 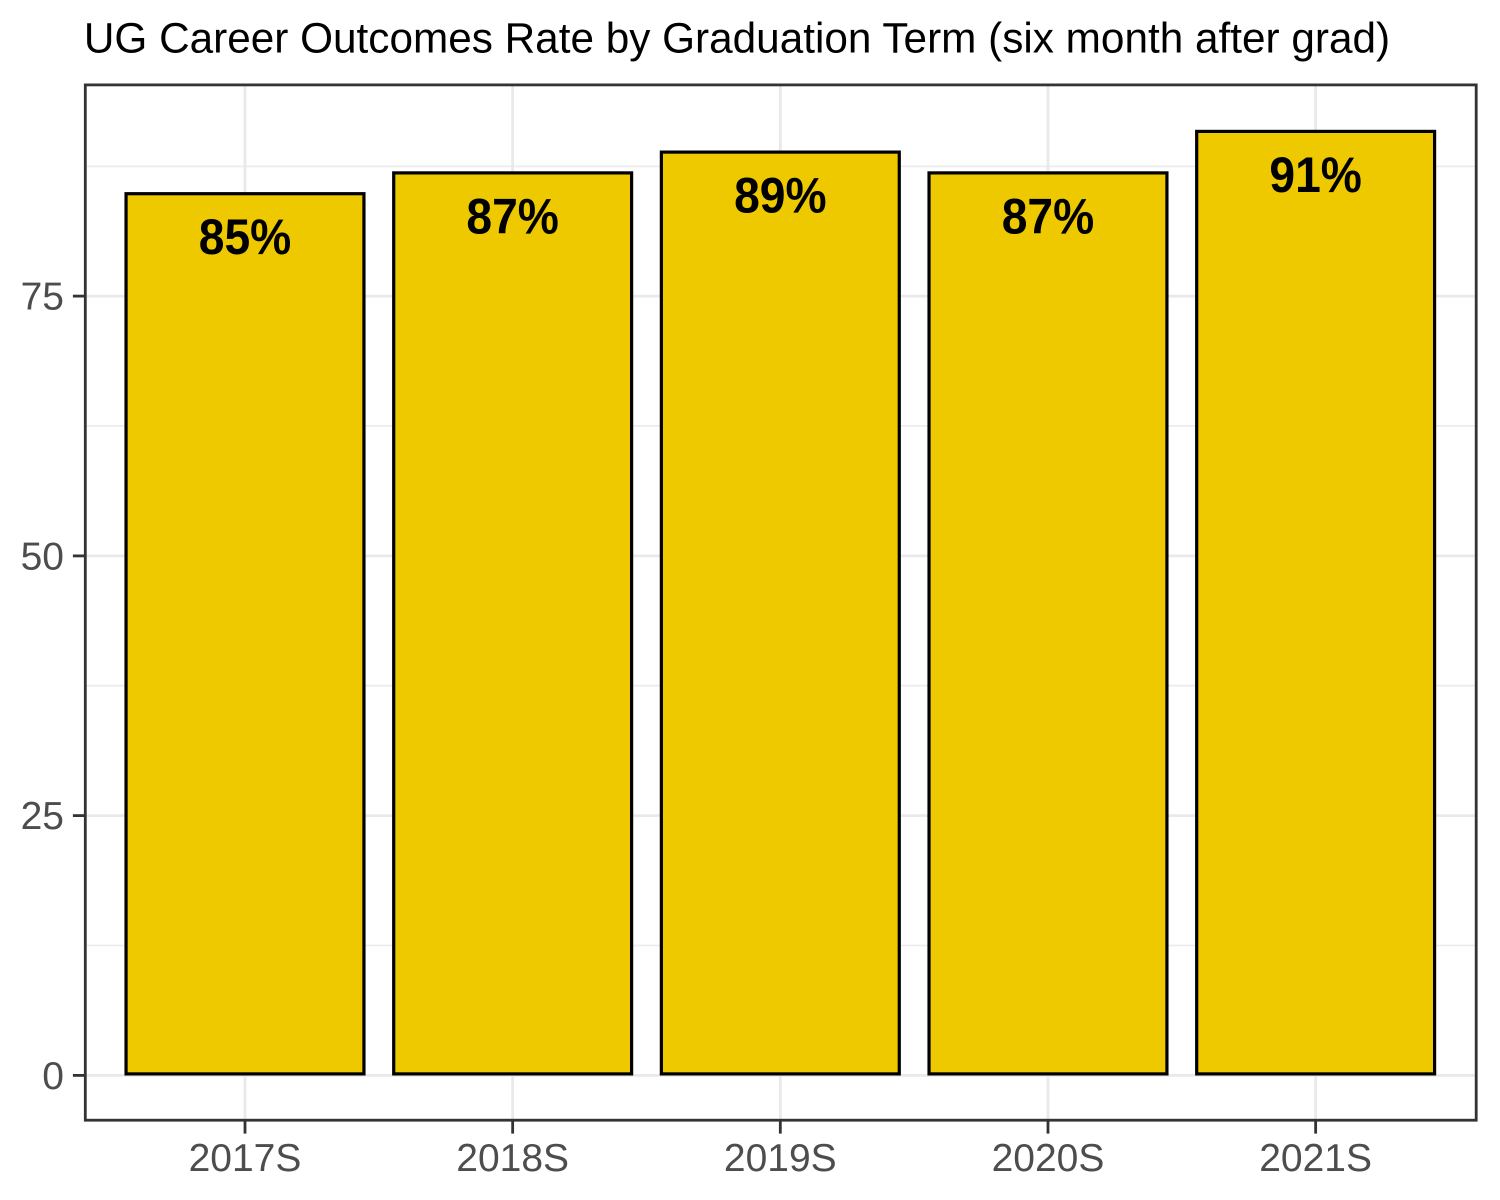 What do you see at coordinates (1048, 1158) in the screenshot?
I see `svg-text: 2020S` at bounding box center [1048, 1158].